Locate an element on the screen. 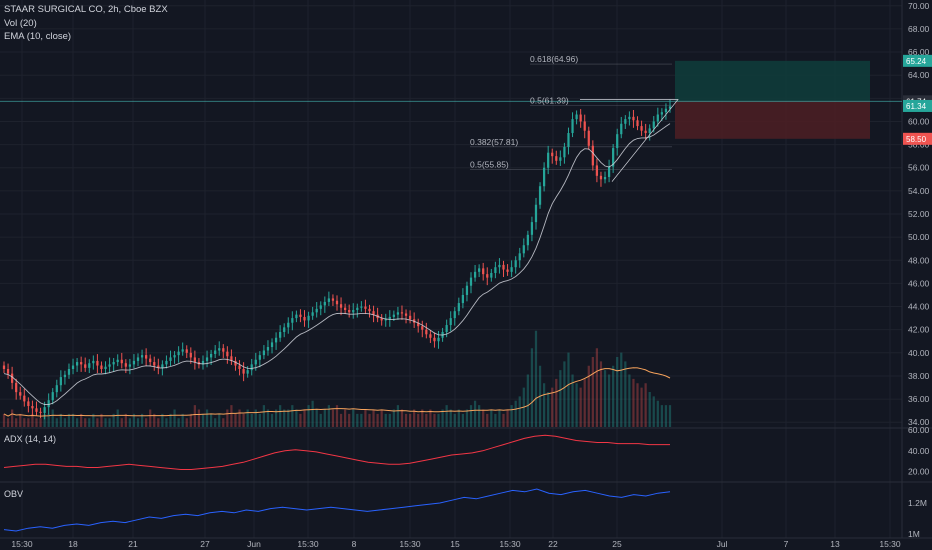  price-tick-label: 56.00 is located at coordinates (919, 168).